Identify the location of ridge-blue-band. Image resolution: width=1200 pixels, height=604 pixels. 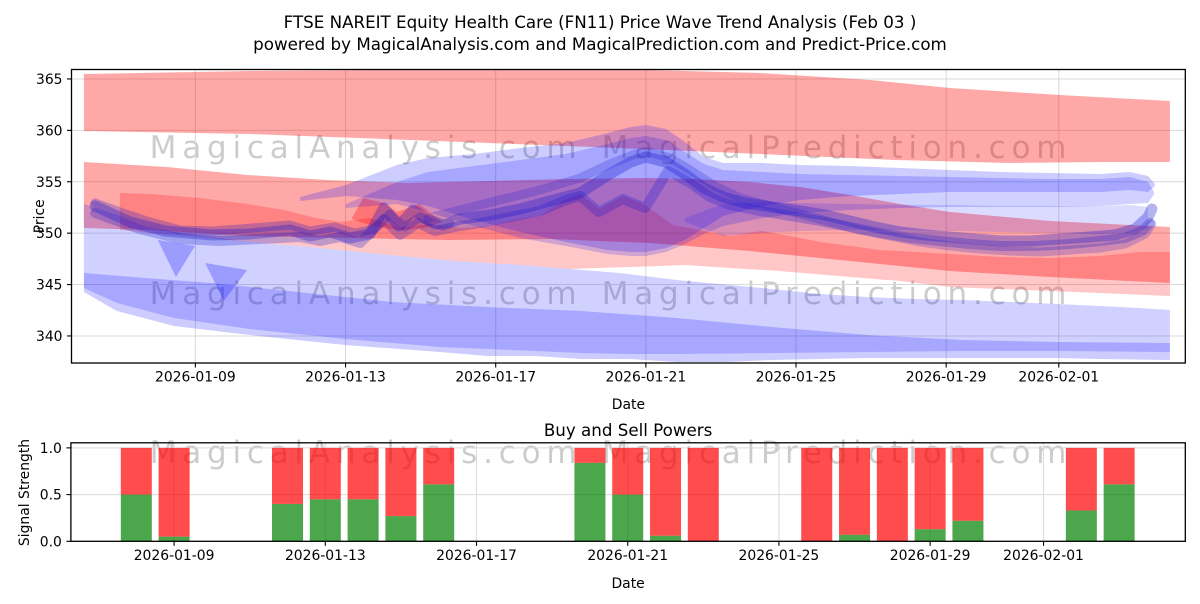
(727, 188).